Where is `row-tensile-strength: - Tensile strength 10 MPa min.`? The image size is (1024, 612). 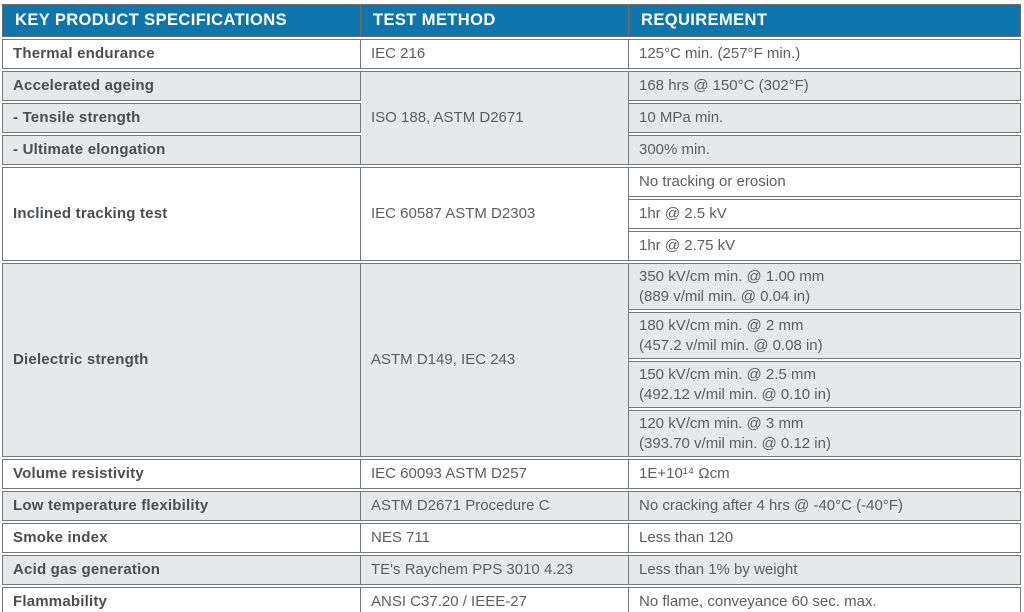 row-tensile-strength: - Tensile strength 10 MPa min. is located at coordinates (511, 118).